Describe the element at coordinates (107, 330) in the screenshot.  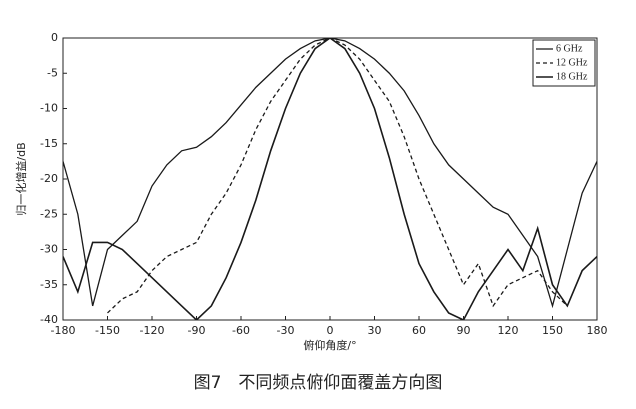
I see `x-tick-label: -150` at that location.